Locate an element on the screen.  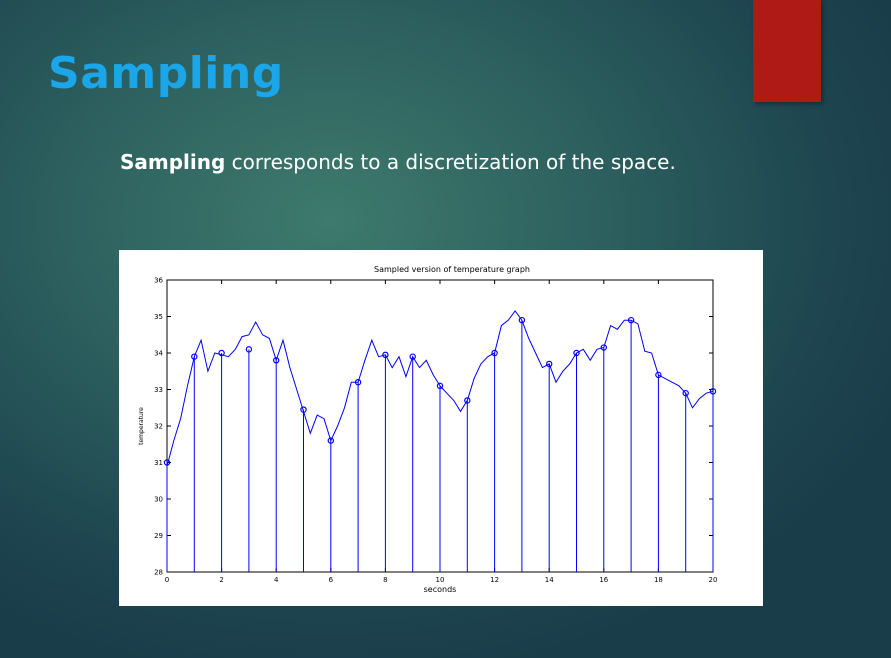
y-tick-label: 34 is located at coordinates (158, 354).